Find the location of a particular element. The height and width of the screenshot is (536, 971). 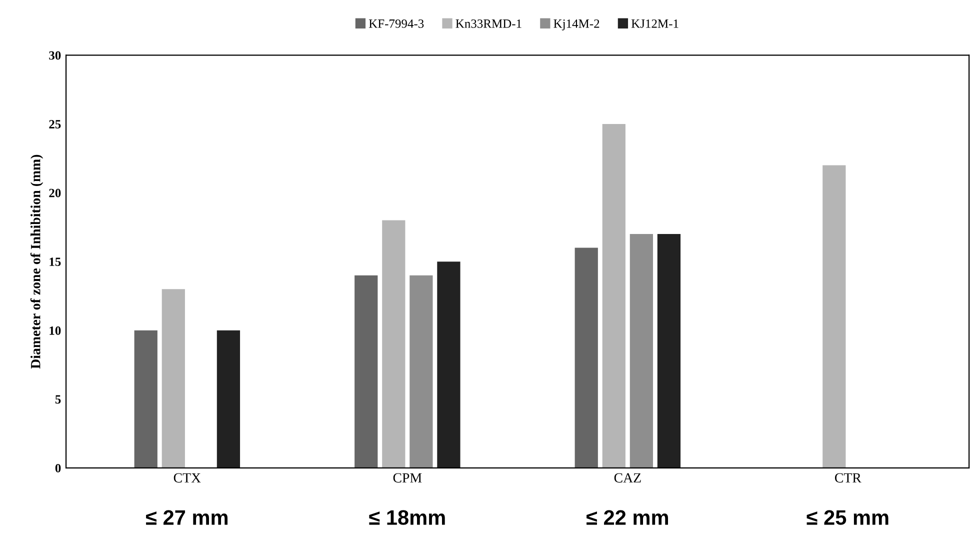

y-tick-label: 5 is located at coordinates (58, 399).